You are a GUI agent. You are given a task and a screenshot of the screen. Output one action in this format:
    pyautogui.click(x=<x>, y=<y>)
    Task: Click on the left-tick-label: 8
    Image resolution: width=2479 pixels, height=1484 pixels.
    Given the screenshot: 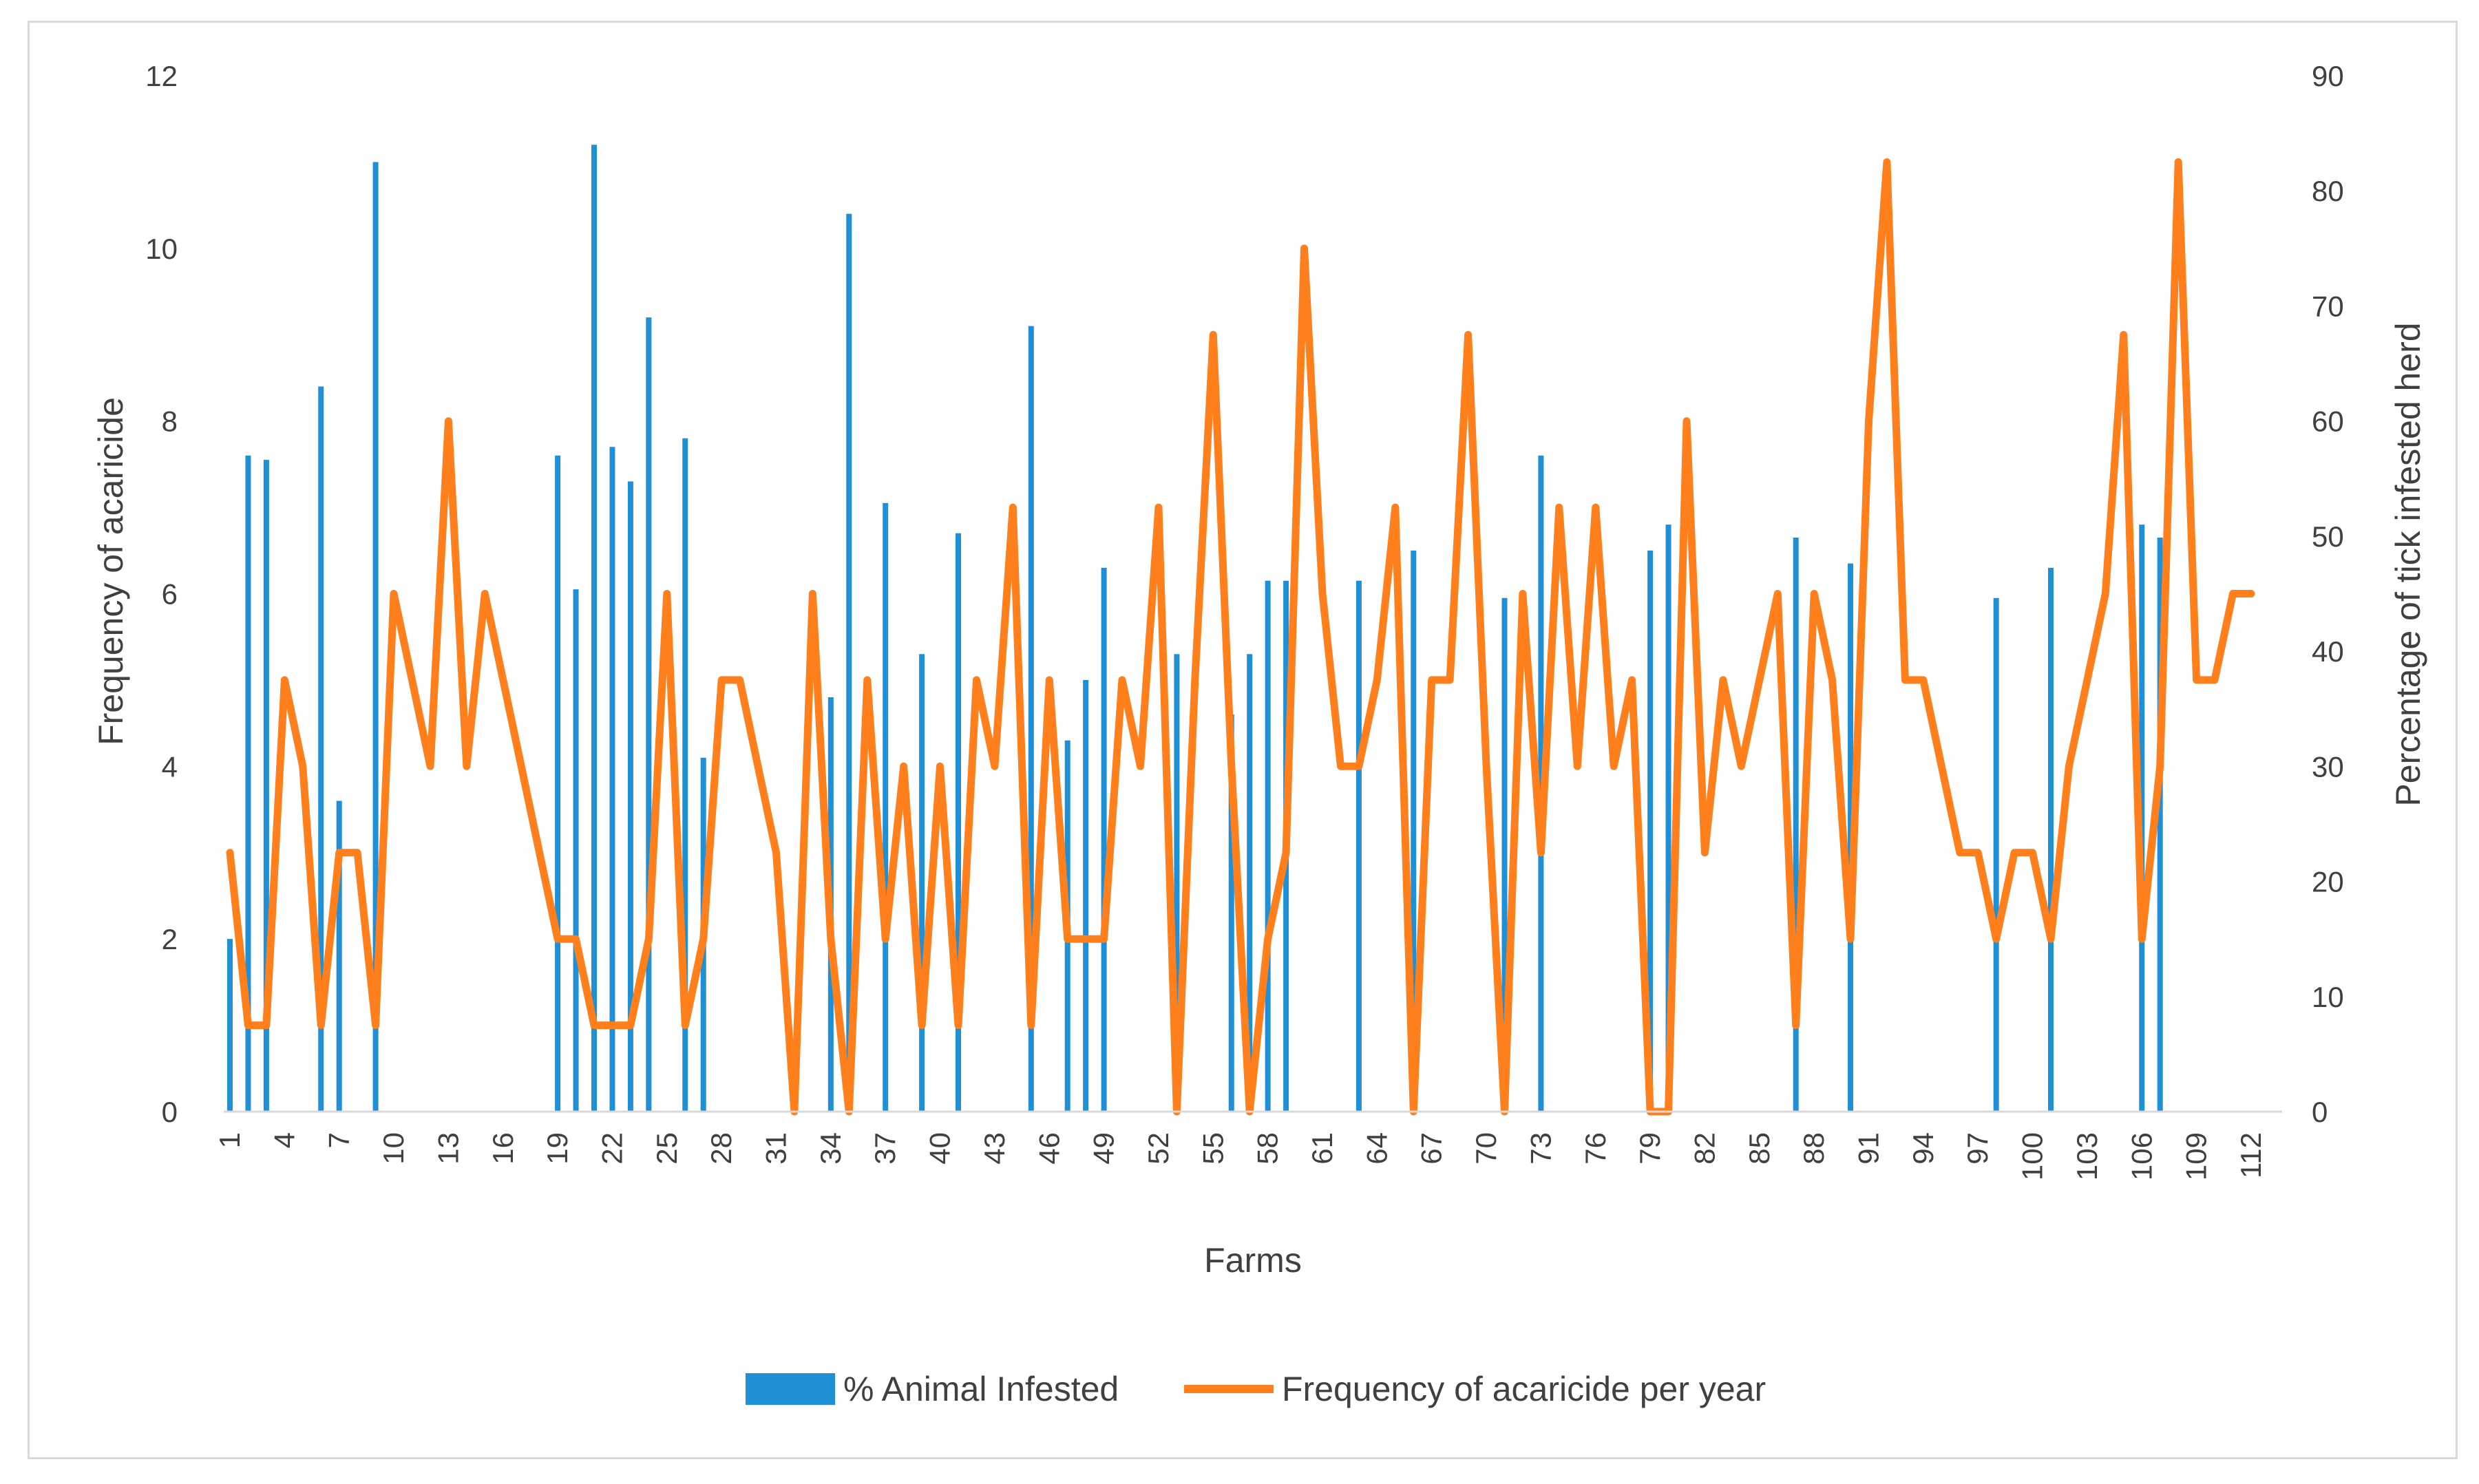 What is the action you would take?
    pyautogui.click(x=170, y=421)
    